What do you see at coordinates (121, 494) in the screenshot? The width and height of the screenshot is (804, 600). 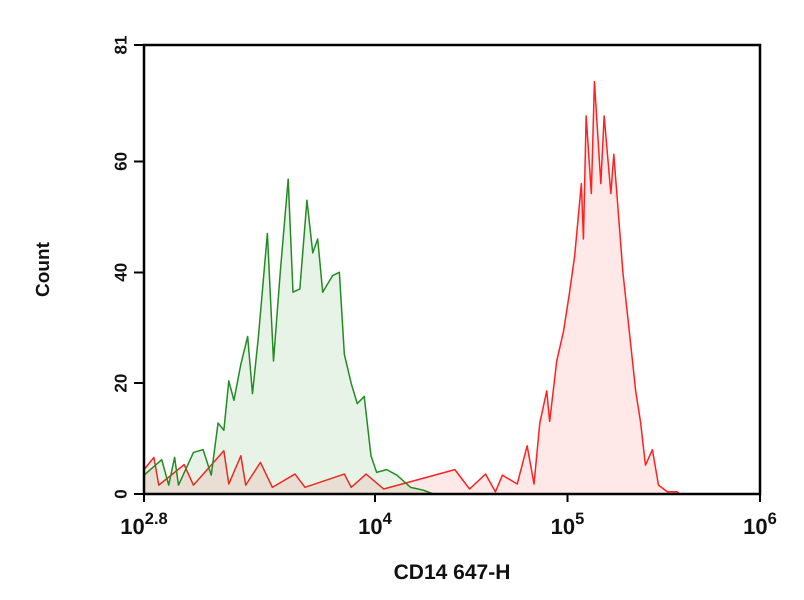 I see `y-tick-label: 0` at bounding box center [121, 494].